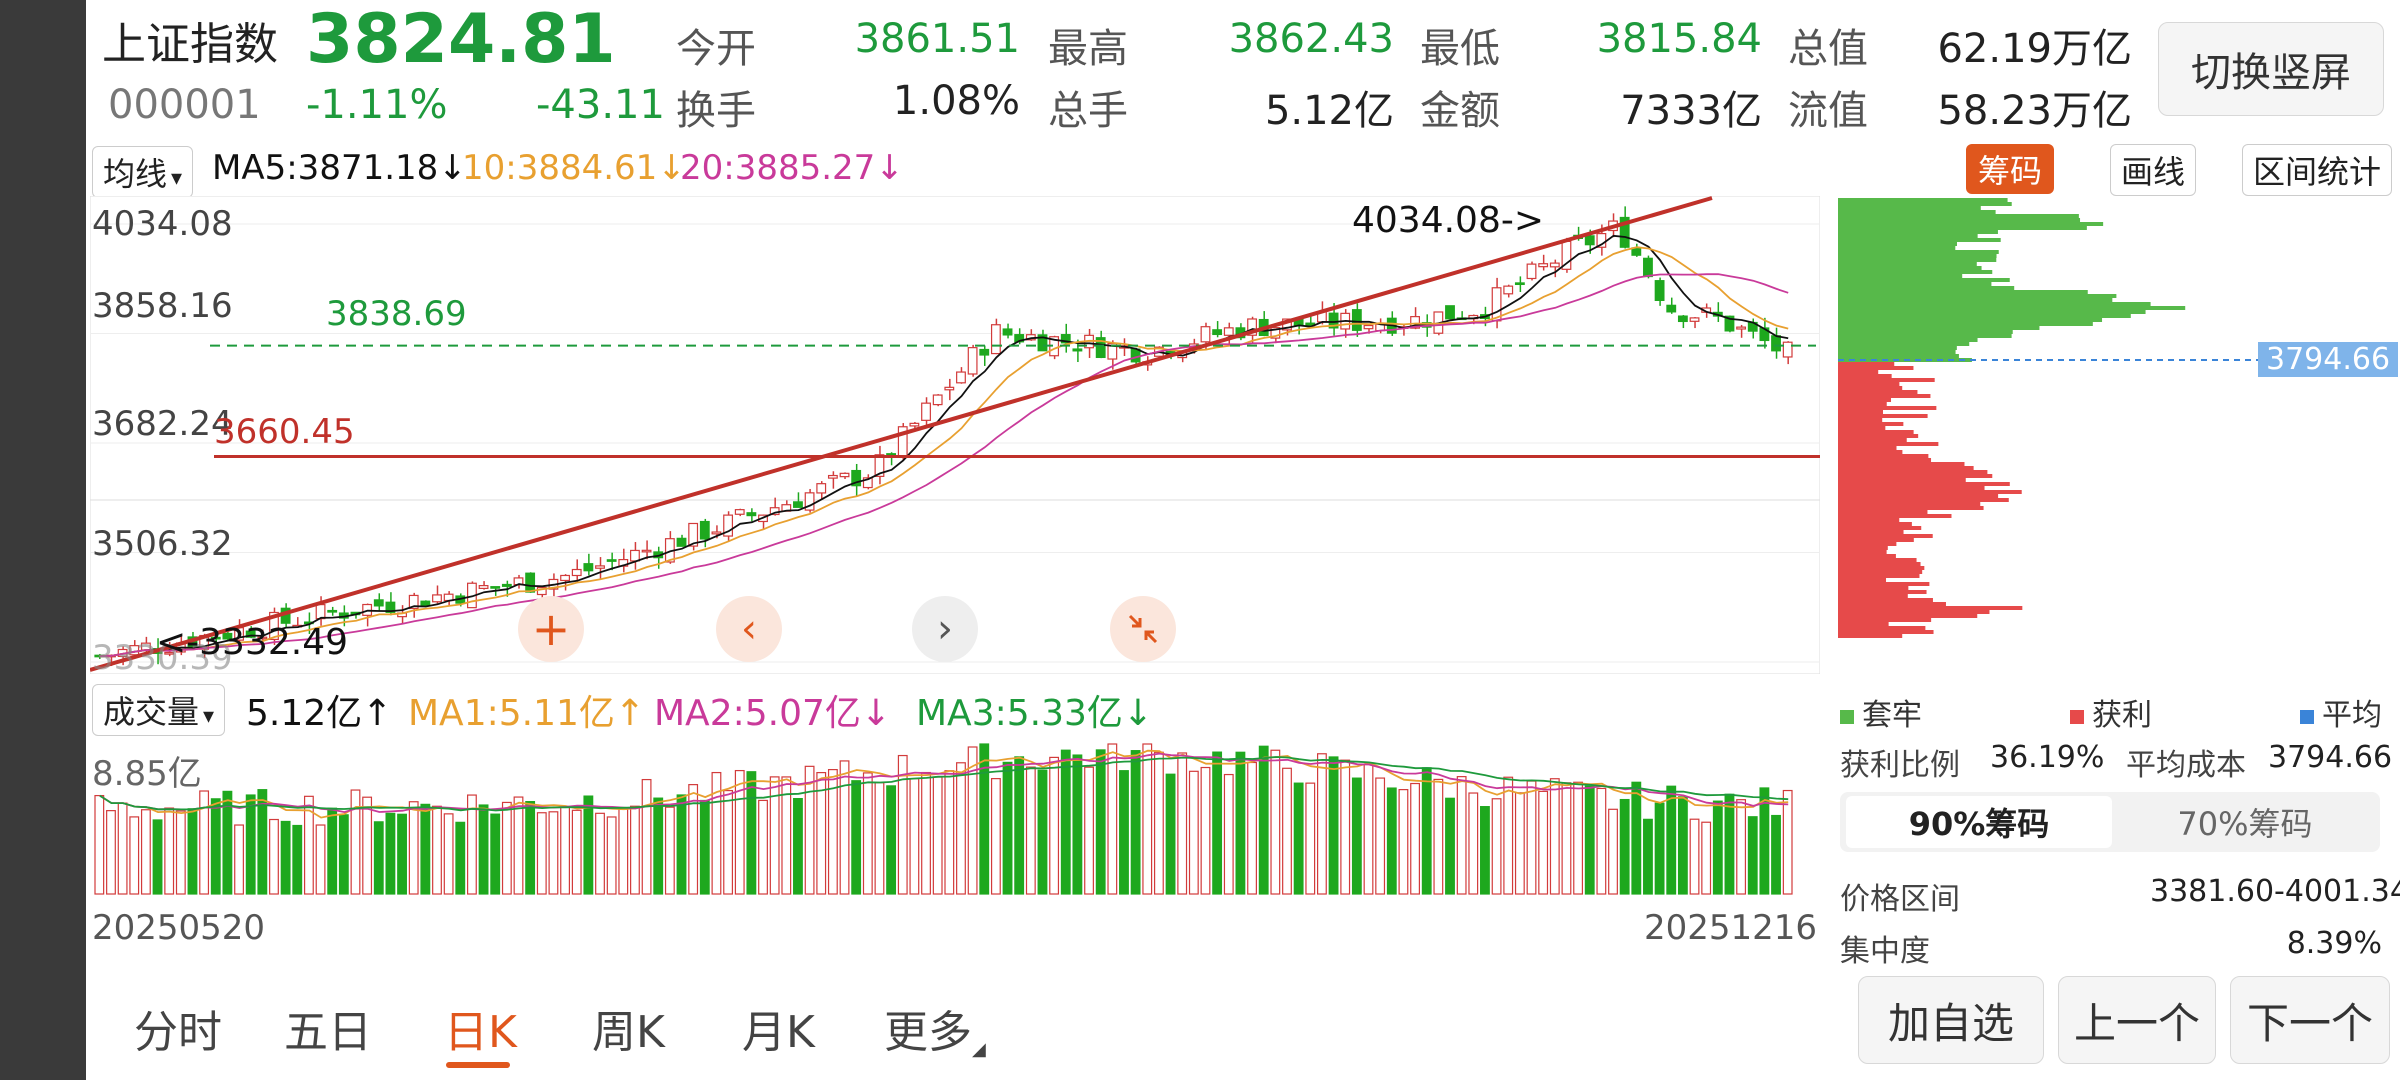  Describe the element at coordinates (328, 1032) in the screenshot. I see `tab-five-day: 五日` at that location.